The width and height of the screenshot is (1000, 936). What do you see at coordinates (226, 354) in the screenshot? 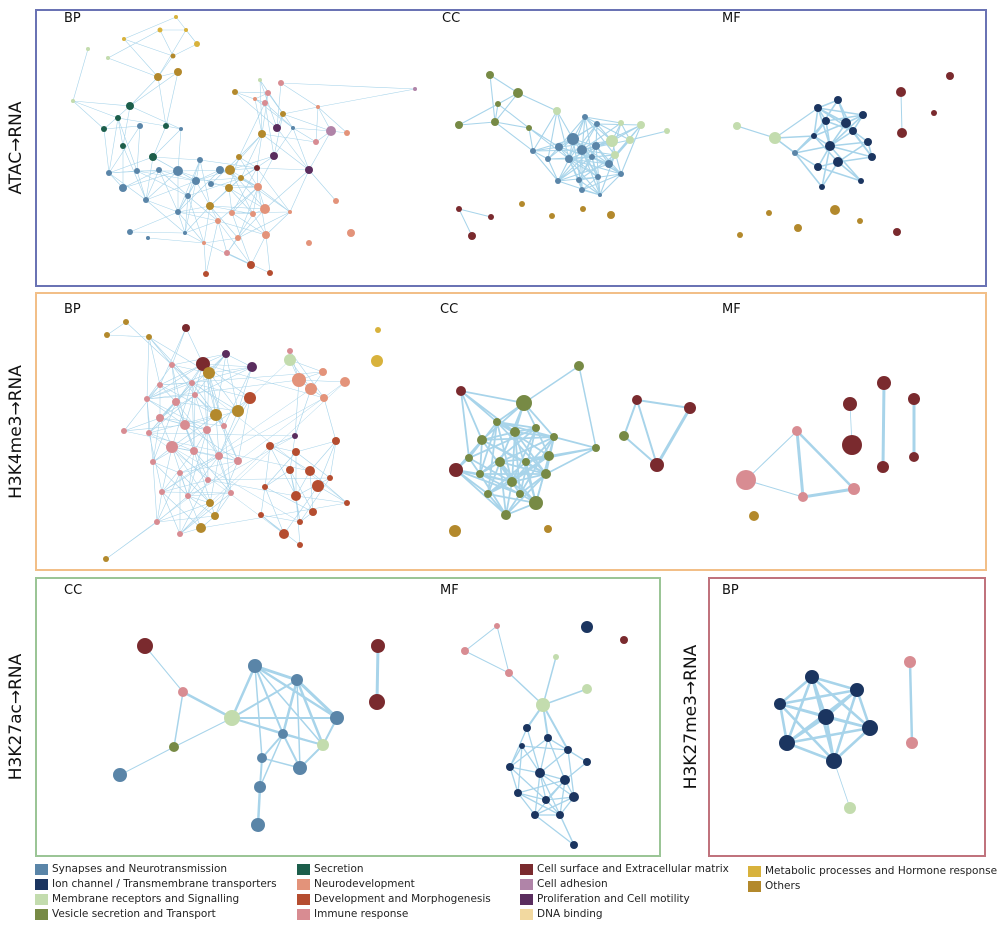
I see `network-node-pro` at bounding box center [226, 354].